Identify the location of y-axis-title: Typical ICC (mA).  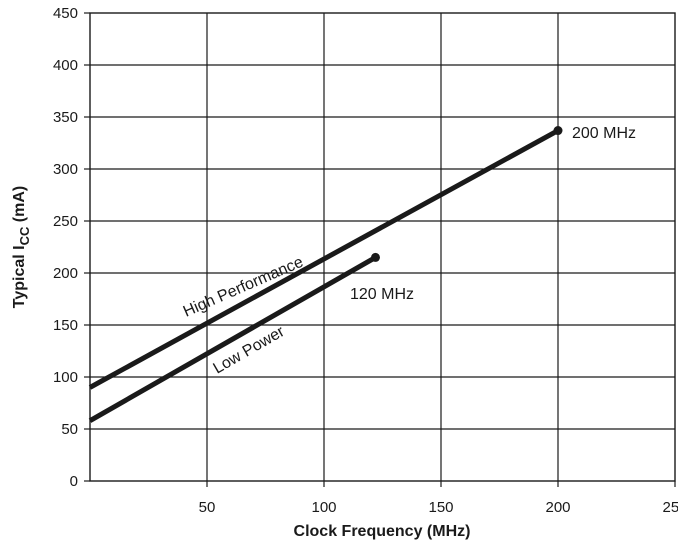
(21, 247).